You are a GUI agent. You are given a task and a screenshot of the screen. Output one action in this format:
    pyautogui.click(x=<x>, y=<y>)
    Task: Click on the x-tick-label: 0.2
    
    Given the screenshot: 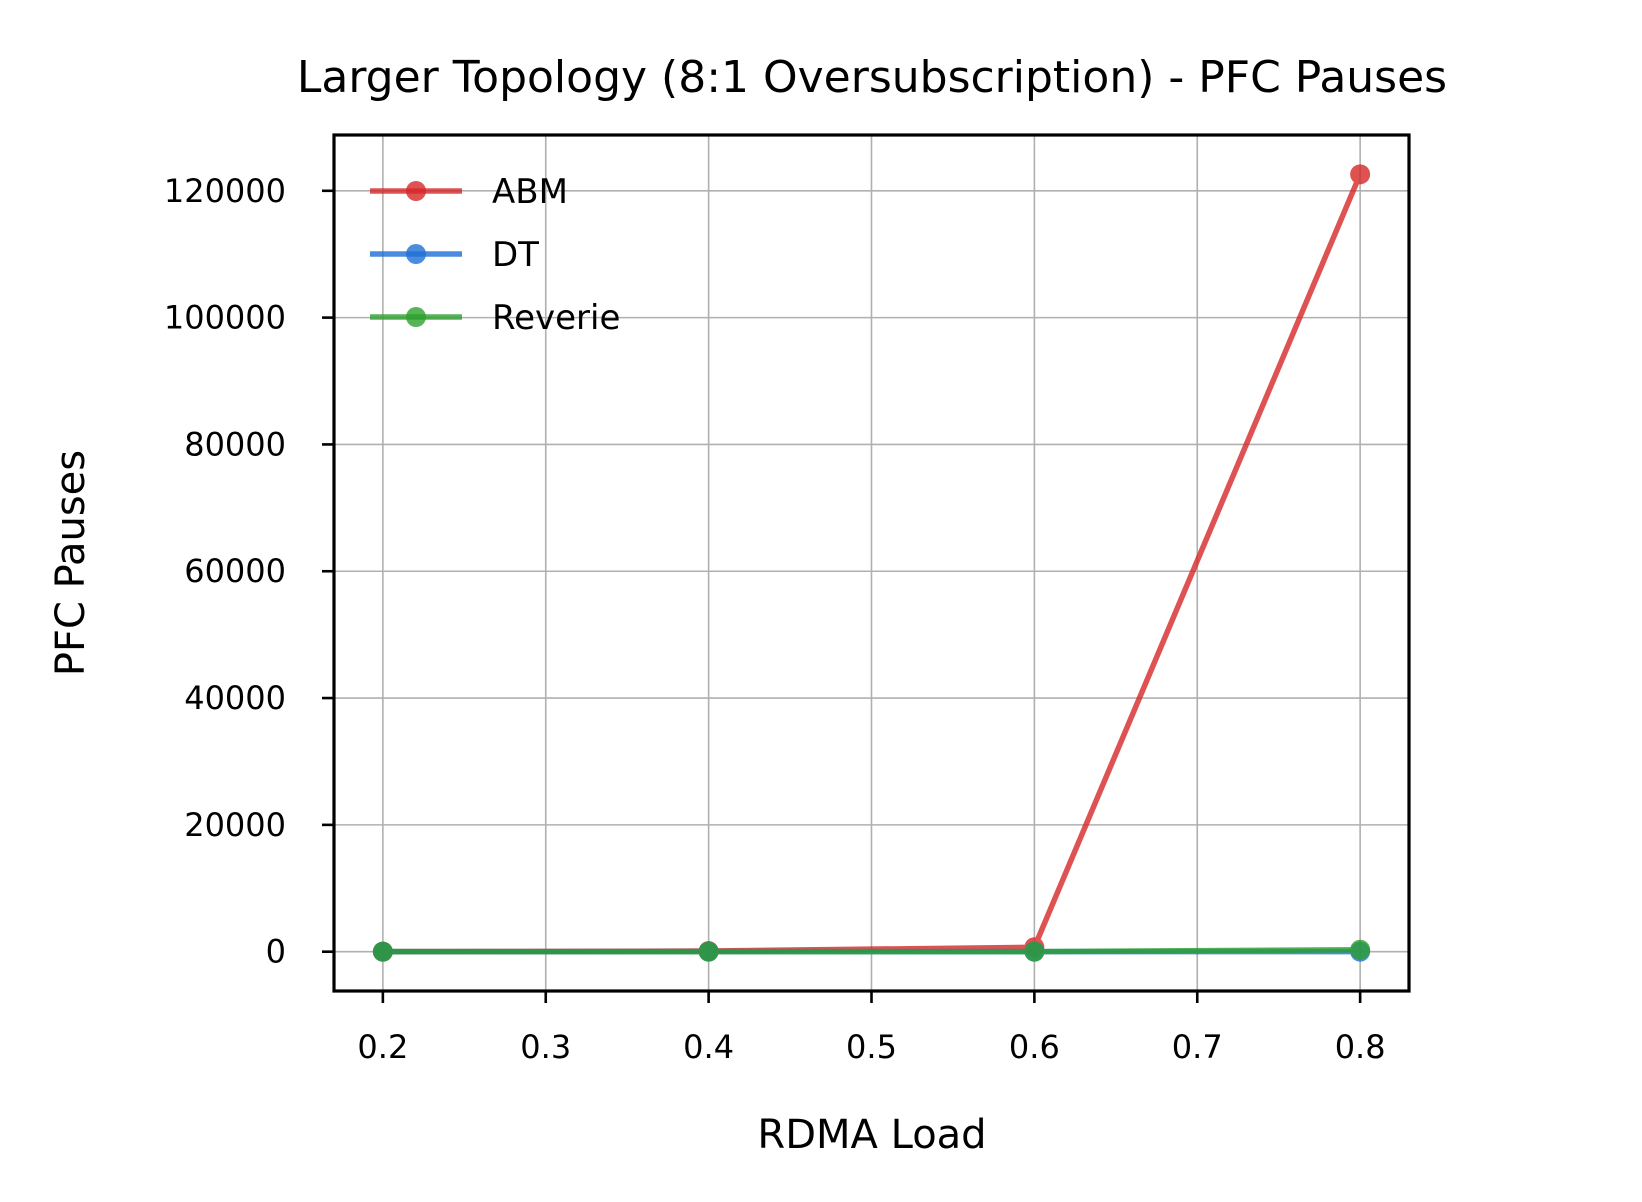 What is the action you would take?
    pyautogui.click(x=382, y=1047)
    